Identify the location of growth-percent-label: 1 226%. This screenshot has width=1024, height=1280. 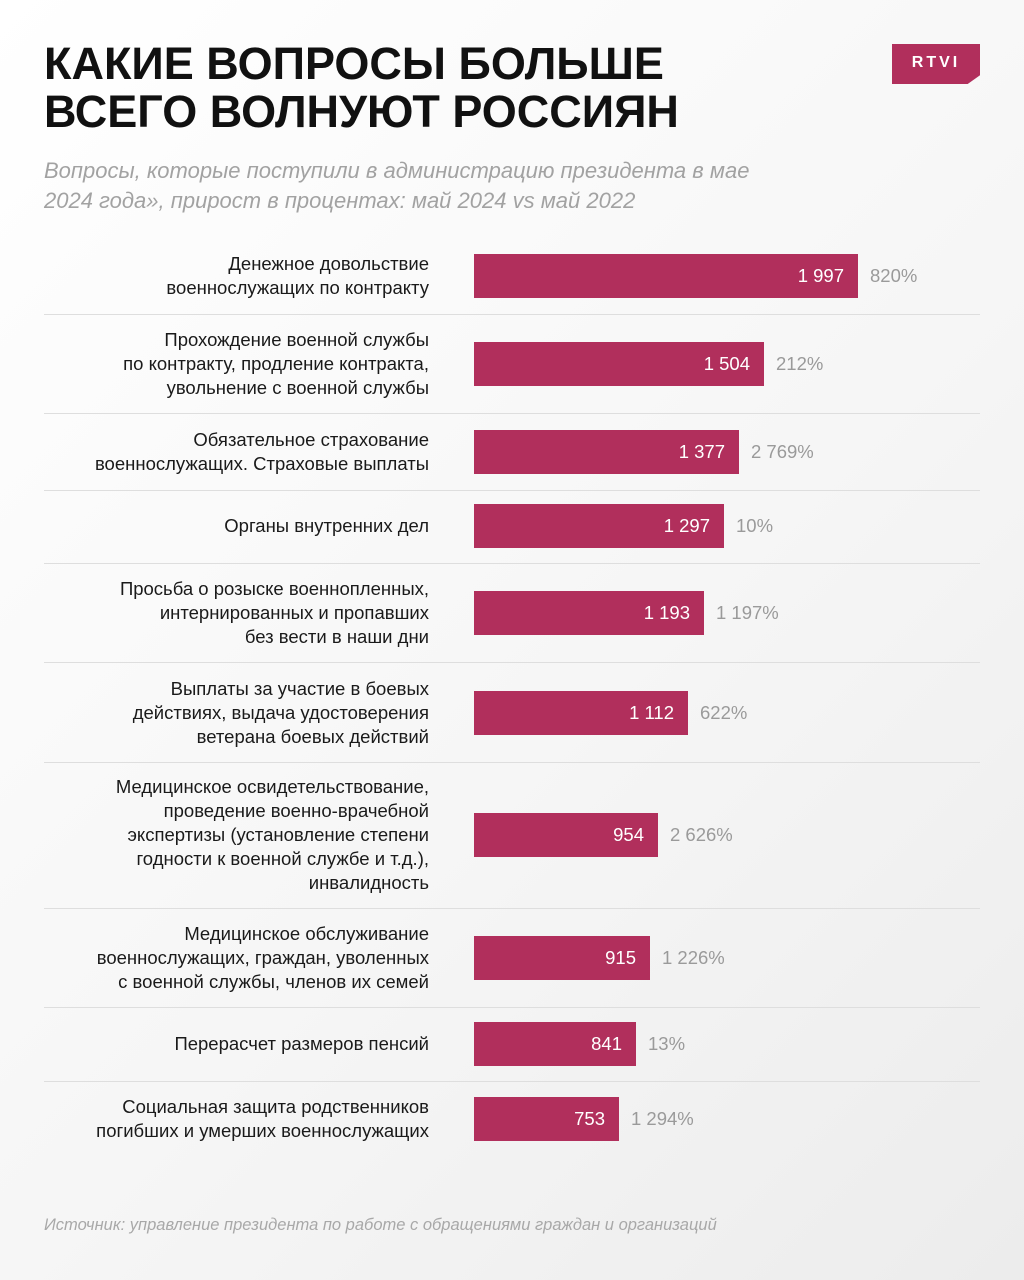
(693, 957).